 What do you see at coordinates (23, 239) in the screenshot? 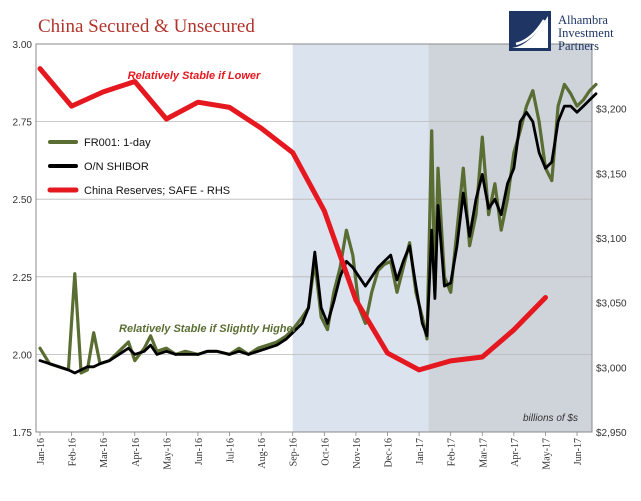
I see `left-y-axis: 1.75 2.00 2.25 2.50 2.75 3.00` at bounding box center [23, 239].